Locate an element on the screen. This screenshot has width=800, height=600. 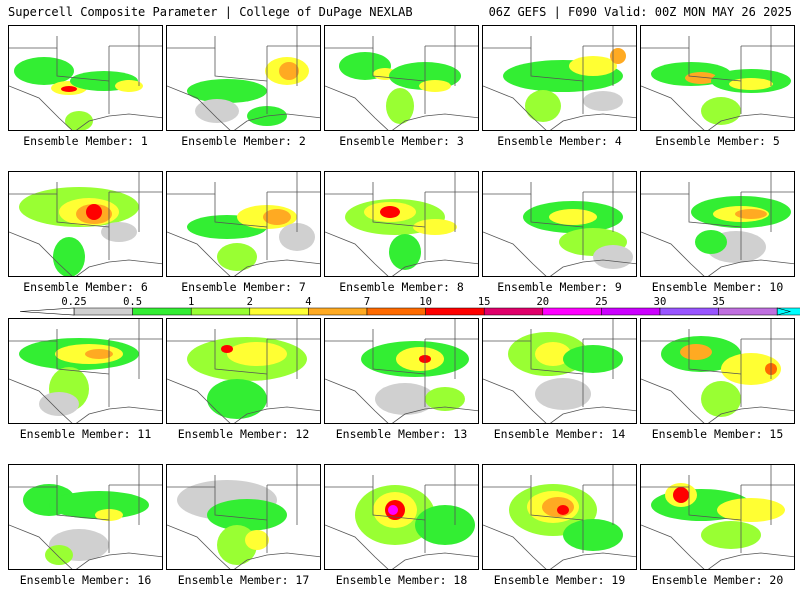
colorbar-tick-label: 4 is located at coordinates (308, 302).